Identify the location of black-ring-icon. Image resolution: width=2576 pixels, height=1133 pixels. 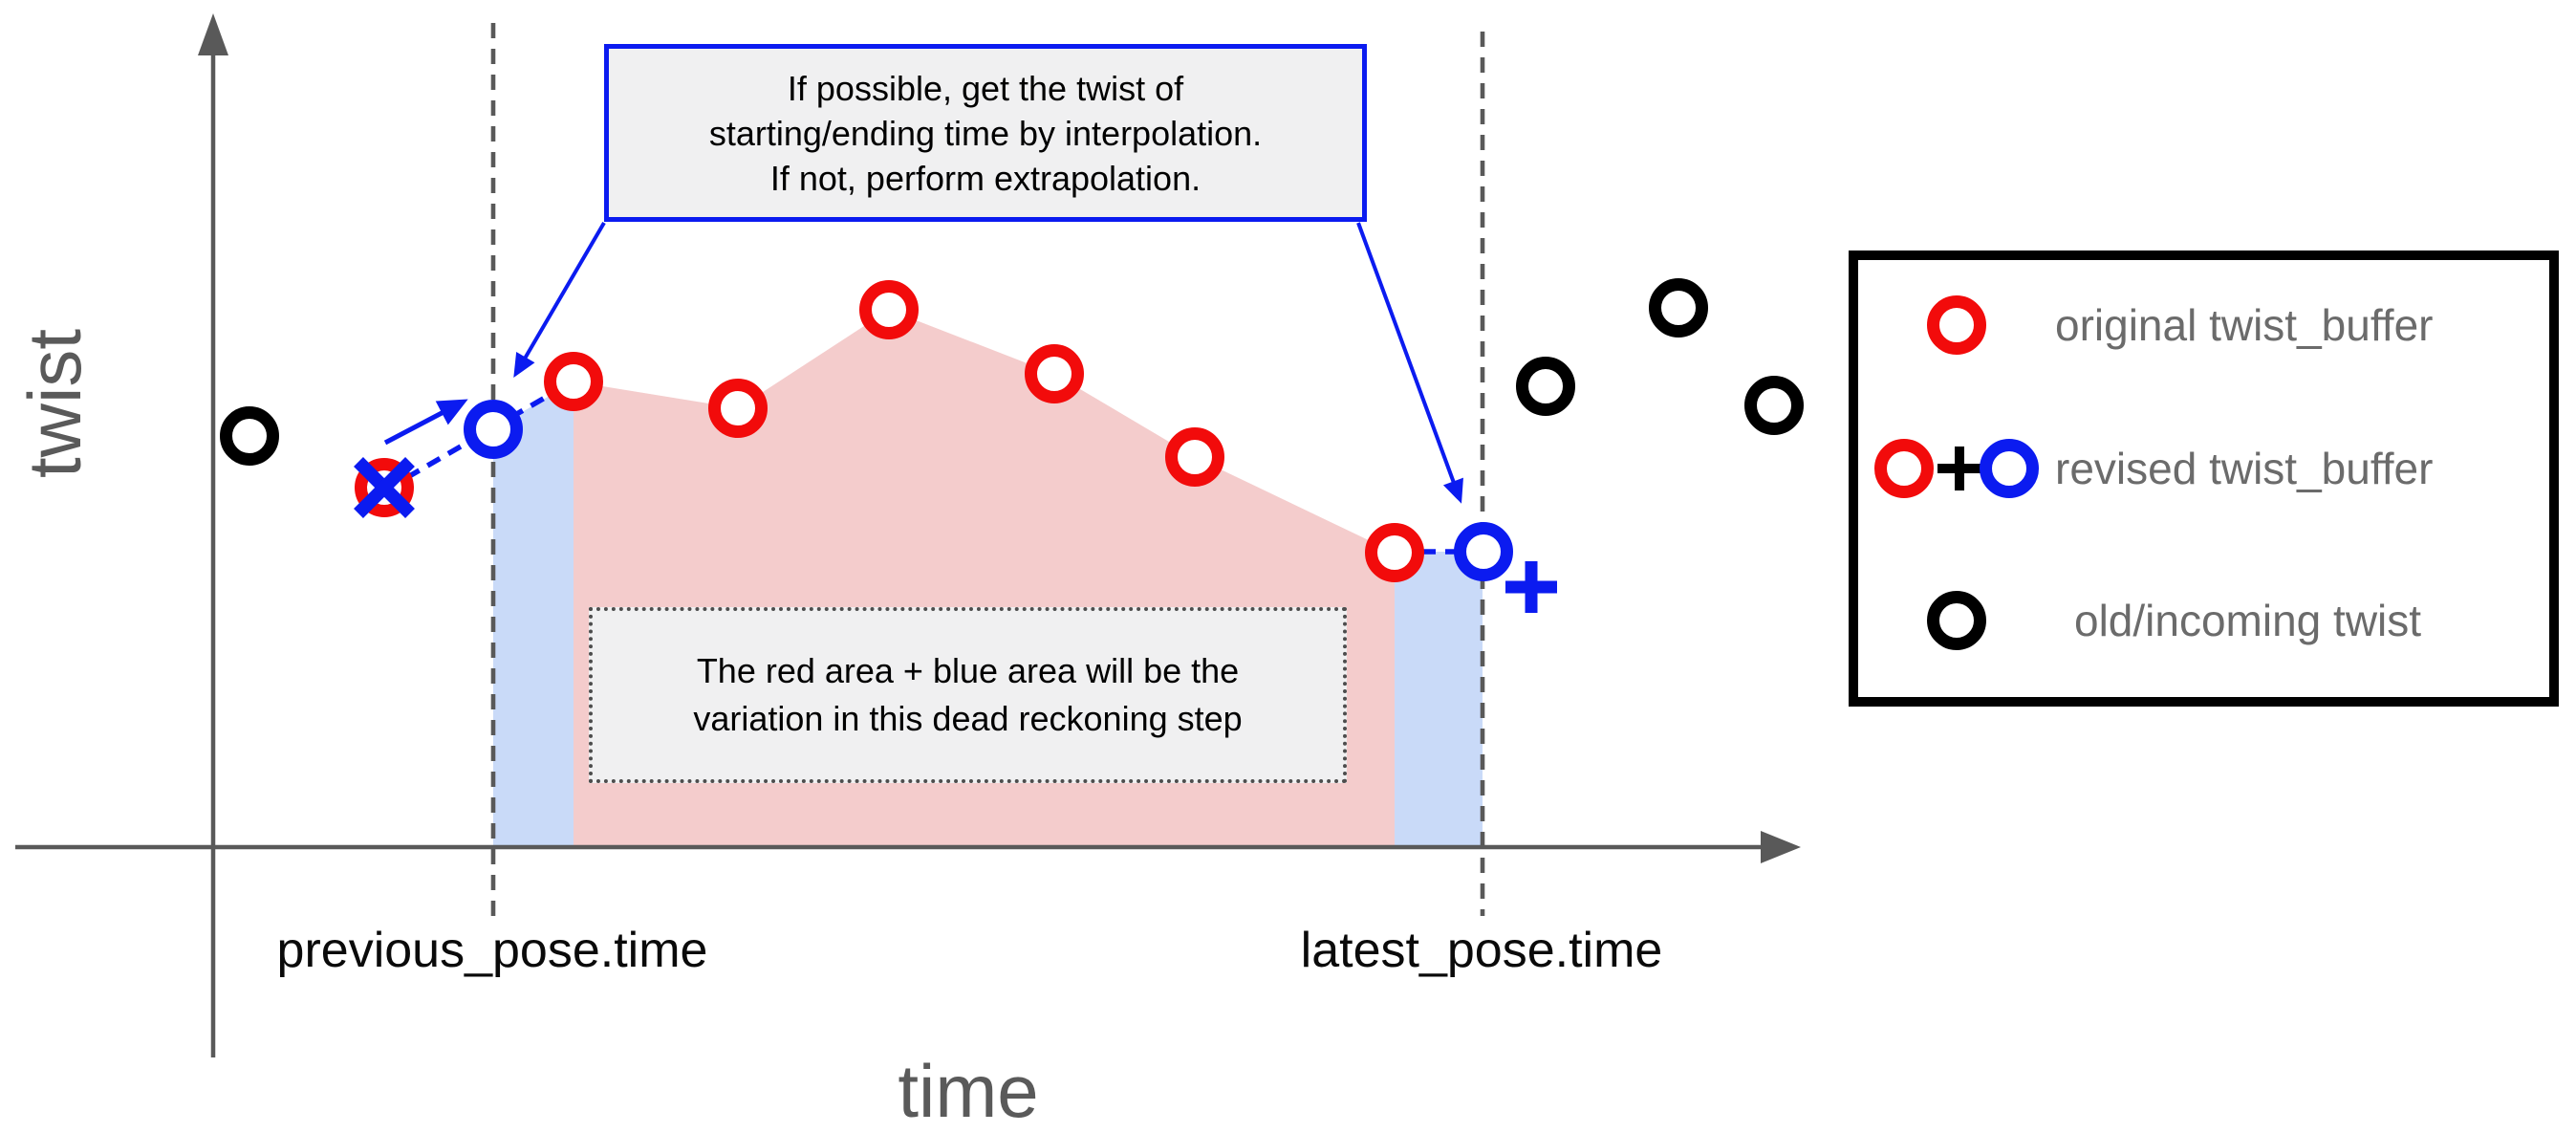
(1956, 620).